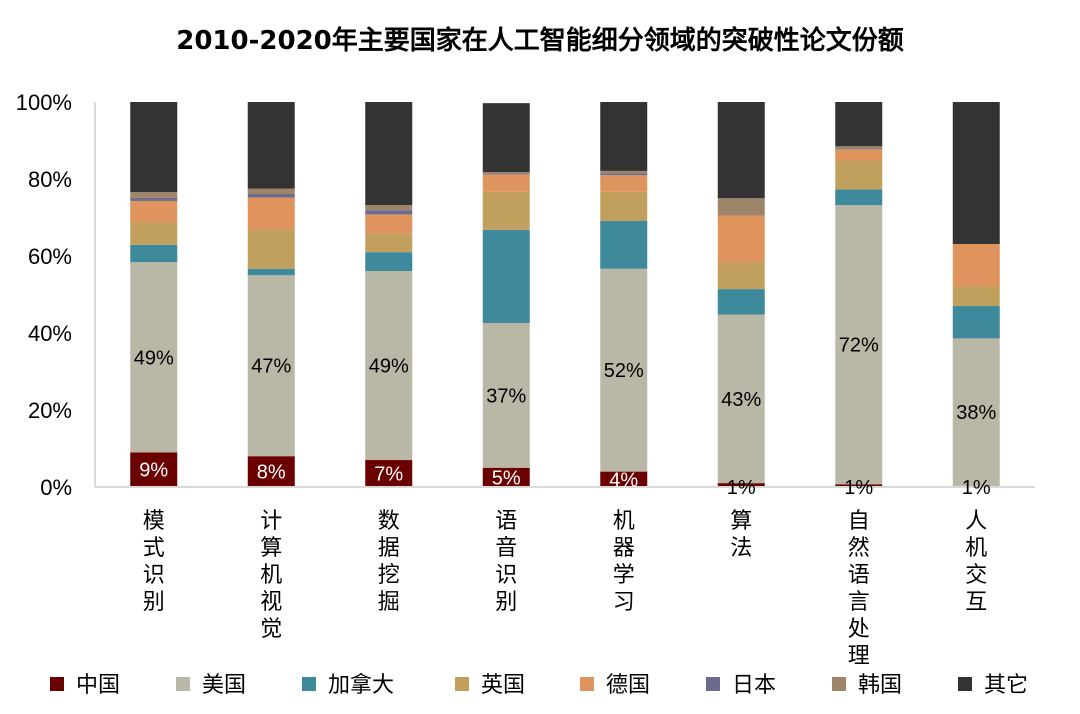 The height and width of the screenshot is (714, 1080). I want to click on data-label: 37%, so click(506, 396).